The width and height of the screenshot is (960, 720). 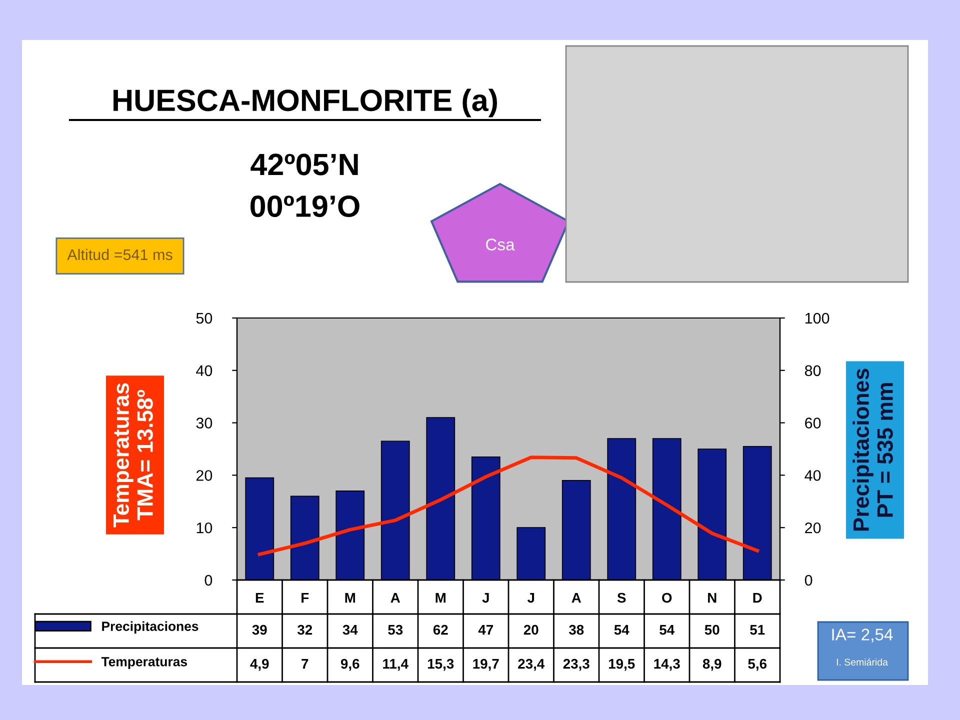 What do you see at coordinates (304, 629) in the screenshot?
I see `data-label: 32` at bounding box center [304, 629].